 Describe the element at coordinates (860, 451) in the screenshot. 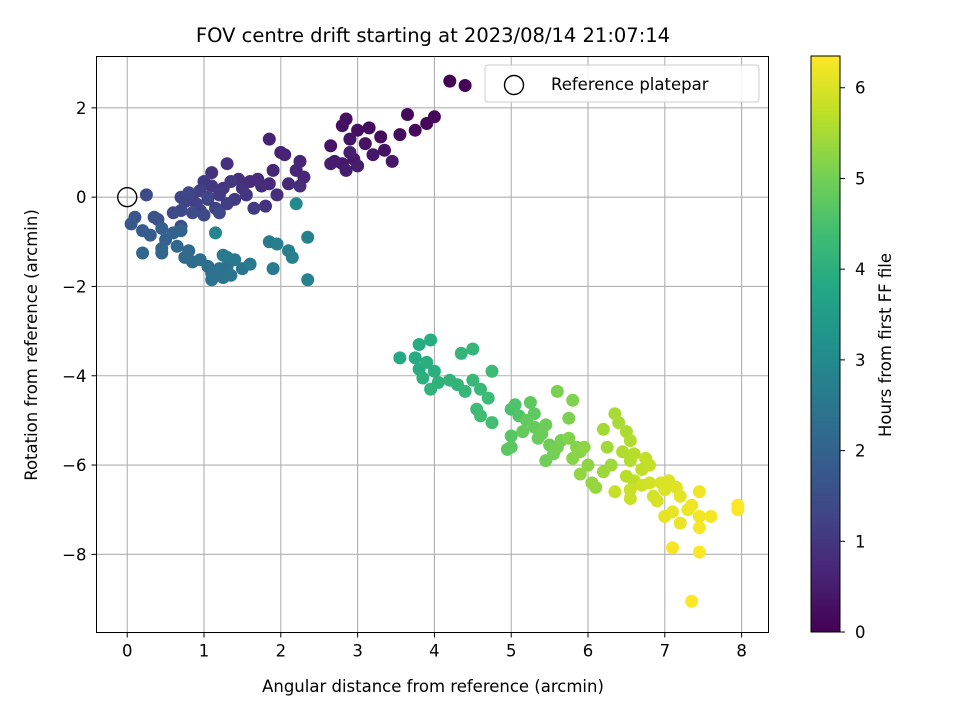

I see `colorbar-tick-label: 2` at that location.